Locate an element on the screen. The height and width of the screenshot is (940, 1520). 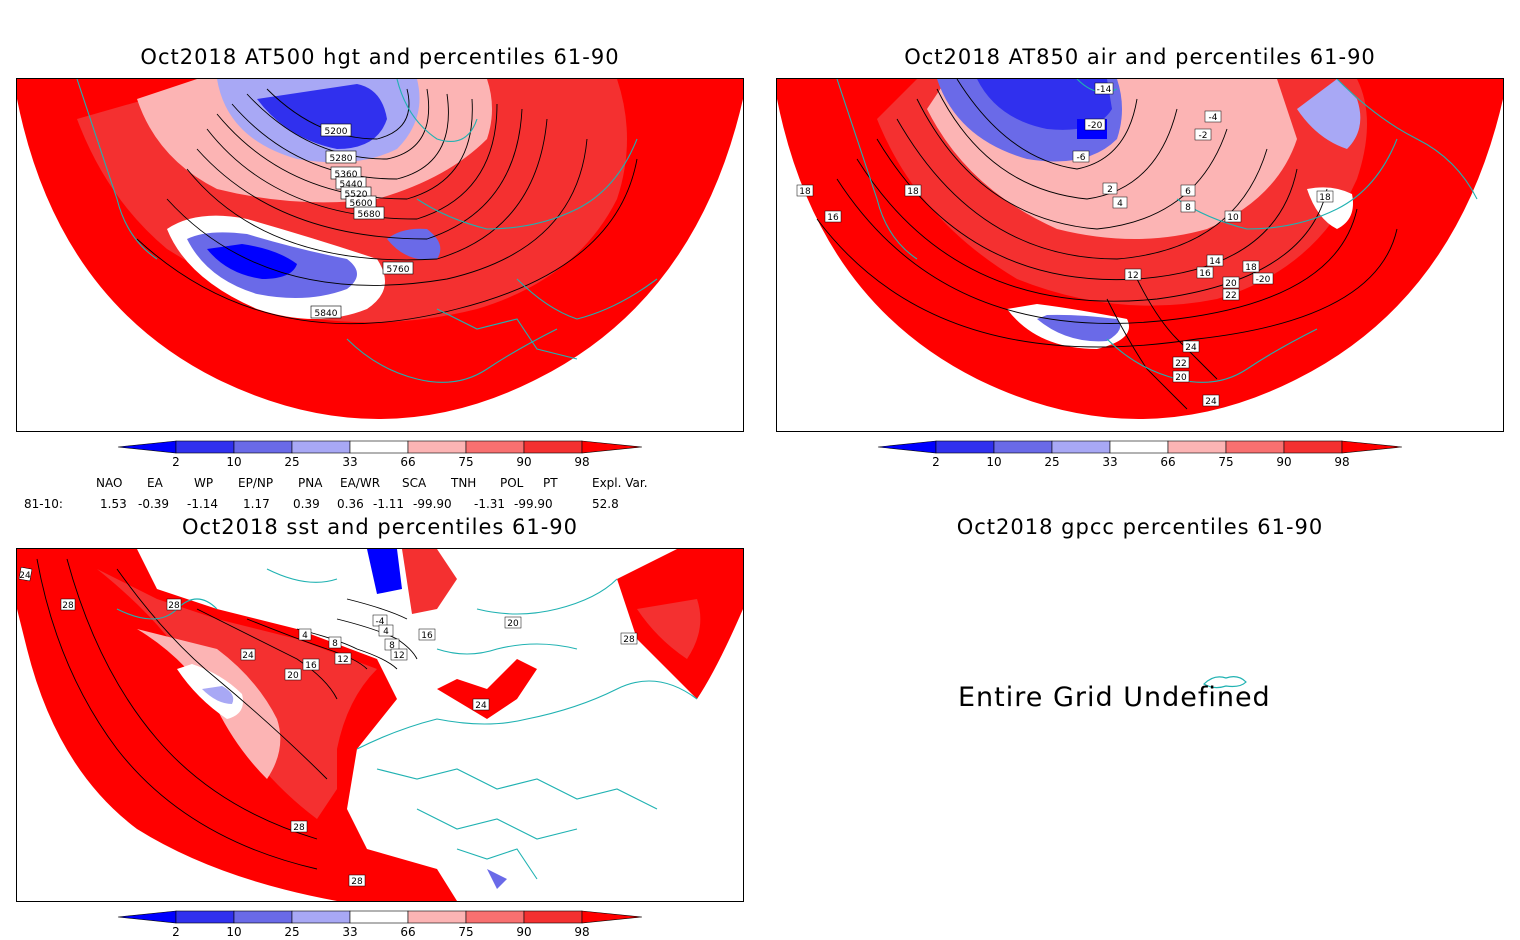
contour-label: 5840 is located at coordinates (326, 314).